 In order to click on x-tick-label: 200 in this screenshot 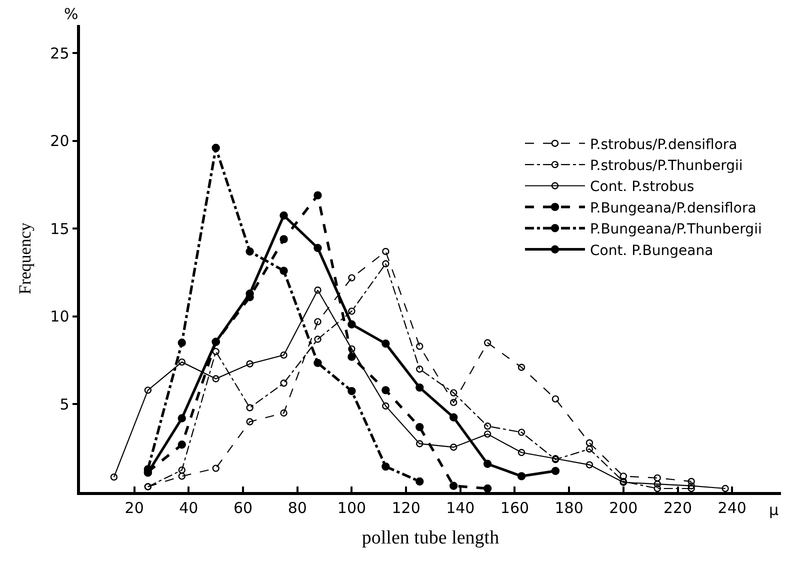, I will do `click(623, 507)`.